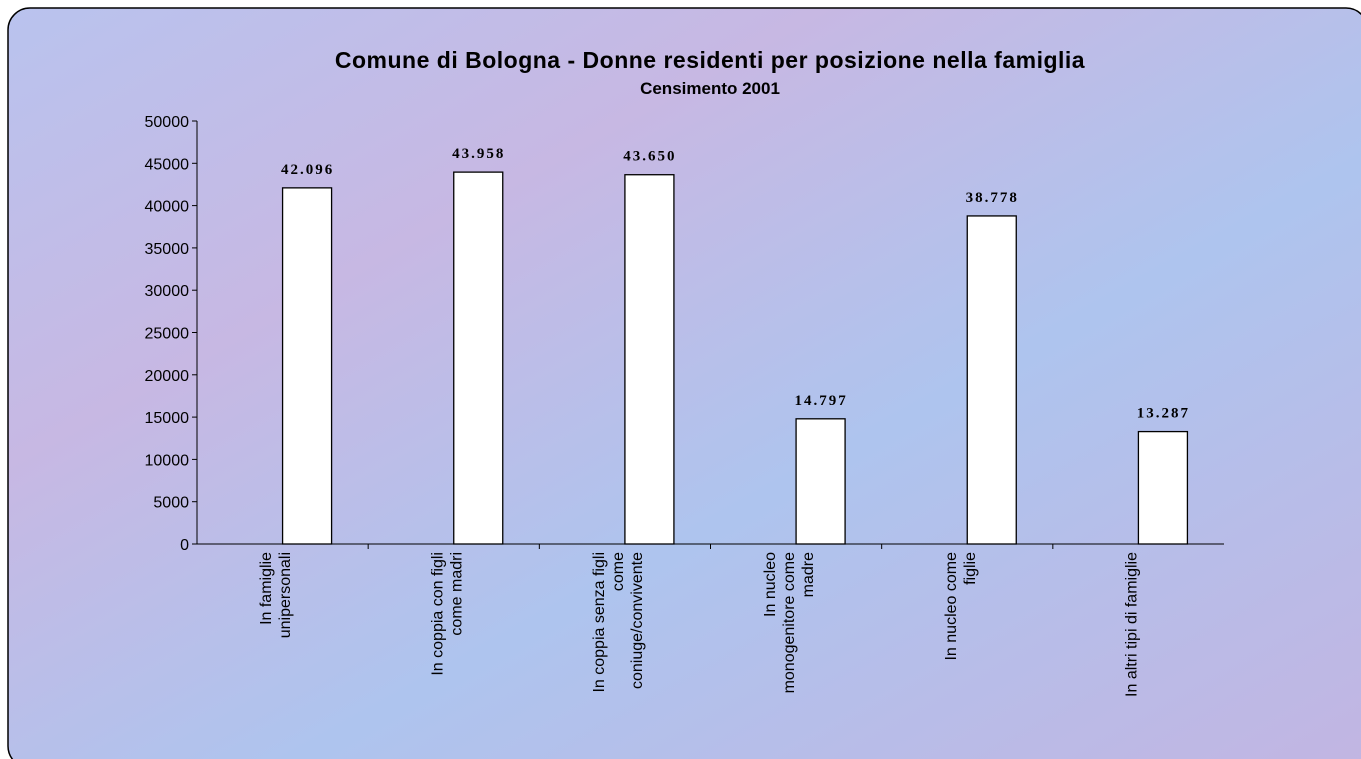 The image size is (1361, 759). I want to click on x-tick-label: In coppia con figli come madri, so click(447, 614).